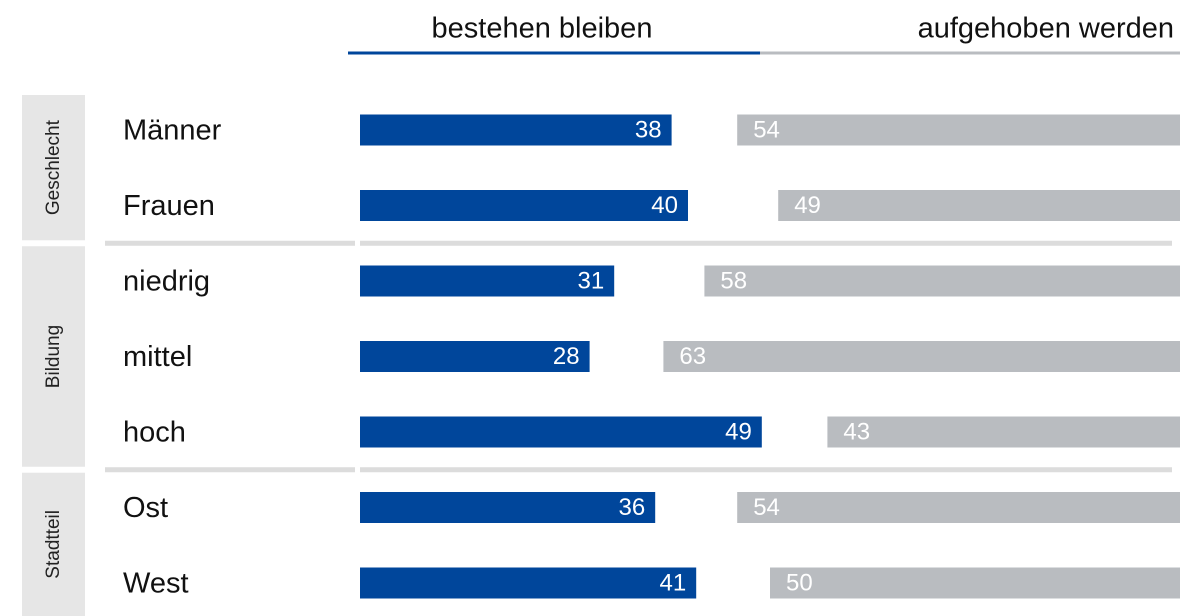  I want to click on group-label: Bildung, so click(53, 356).